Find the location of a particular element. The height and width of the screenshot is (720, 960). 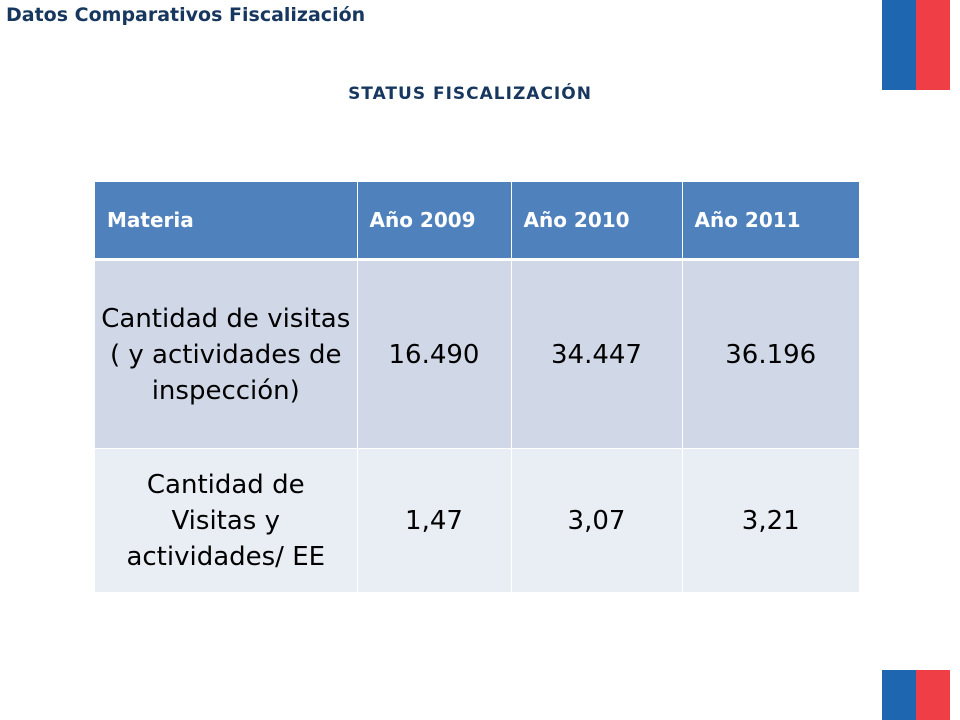

cell-value-2009: 16.490 is located at coordinates (433, 354).